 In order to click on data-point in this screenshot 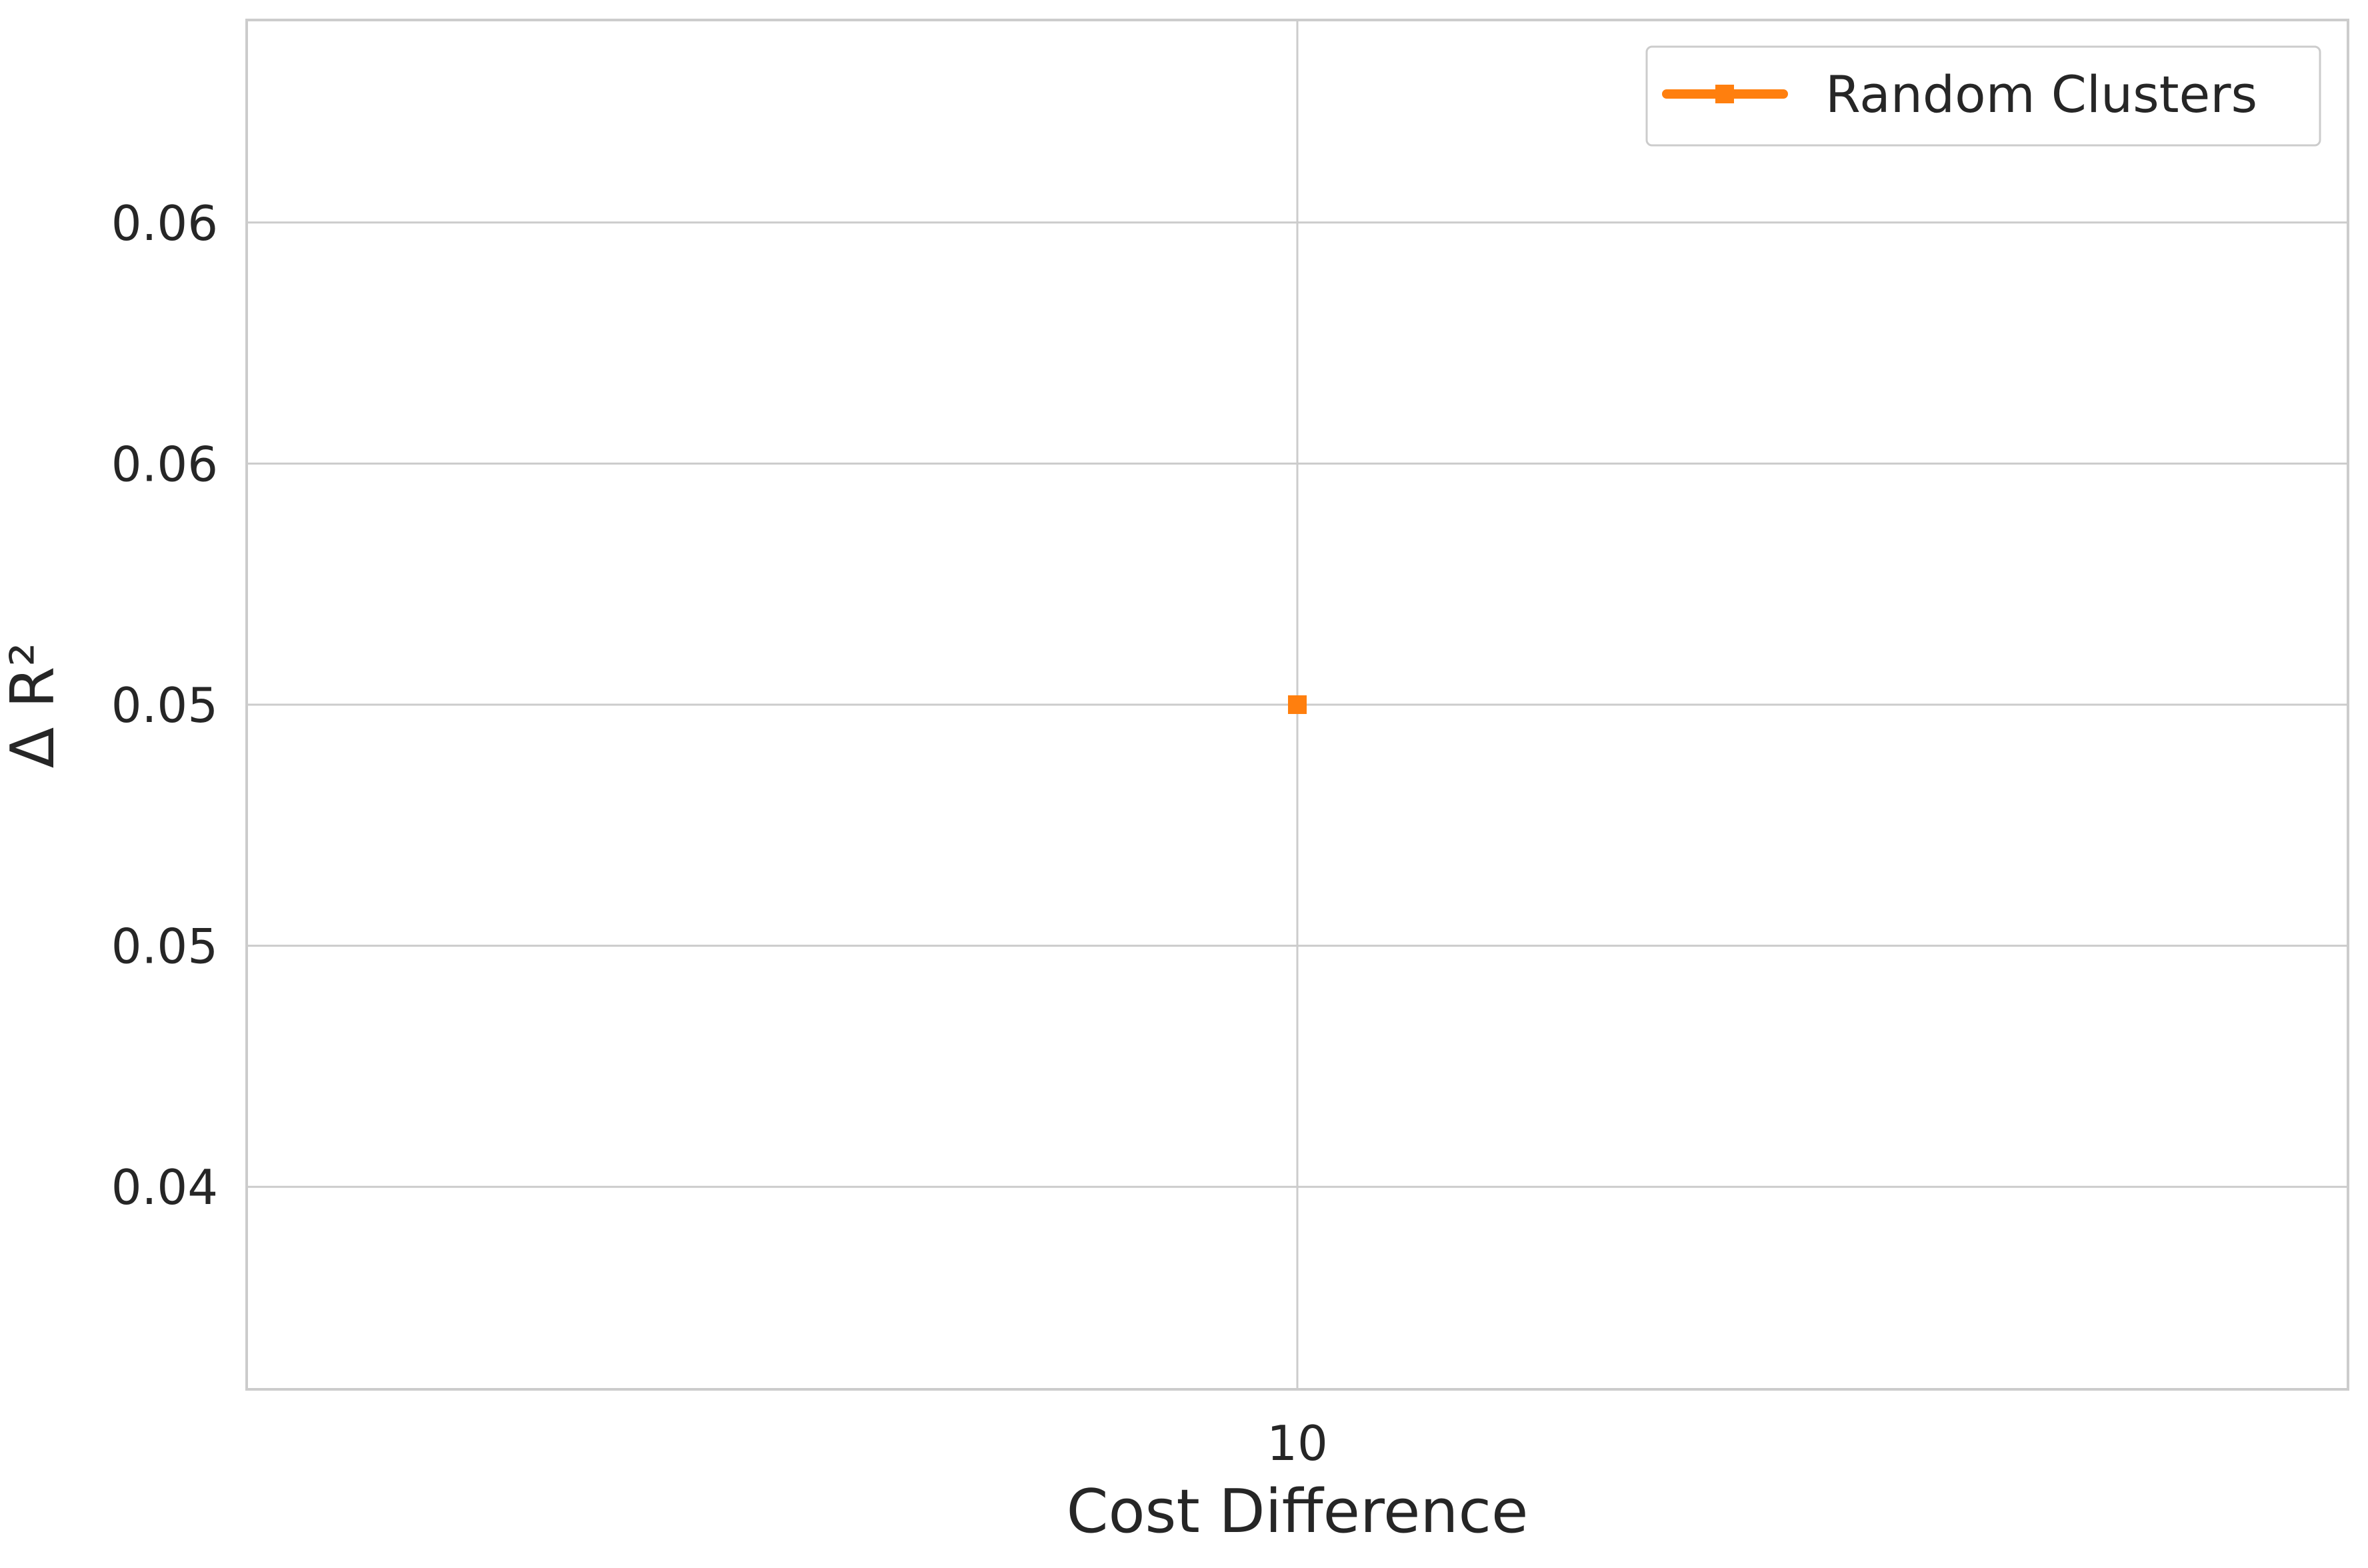, I will do `click(1297, 704)`.